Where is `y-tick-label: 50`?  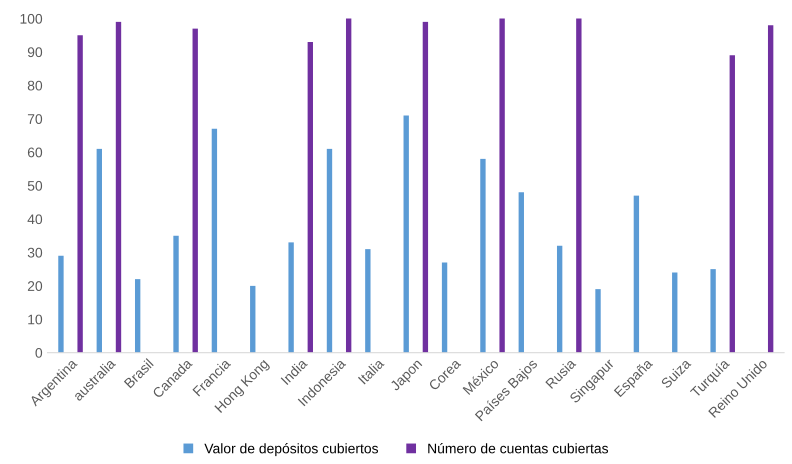 y-tick-label: 50 is located at coordinates (35, 185).